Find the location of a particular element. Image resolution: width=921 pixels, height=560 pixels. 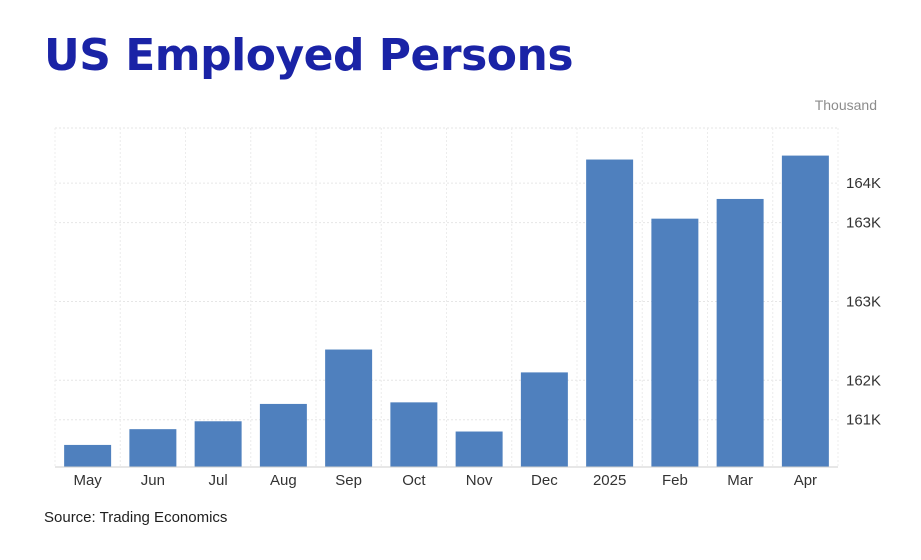

y-tick-label: 161K is located at coordinates (863, 420).